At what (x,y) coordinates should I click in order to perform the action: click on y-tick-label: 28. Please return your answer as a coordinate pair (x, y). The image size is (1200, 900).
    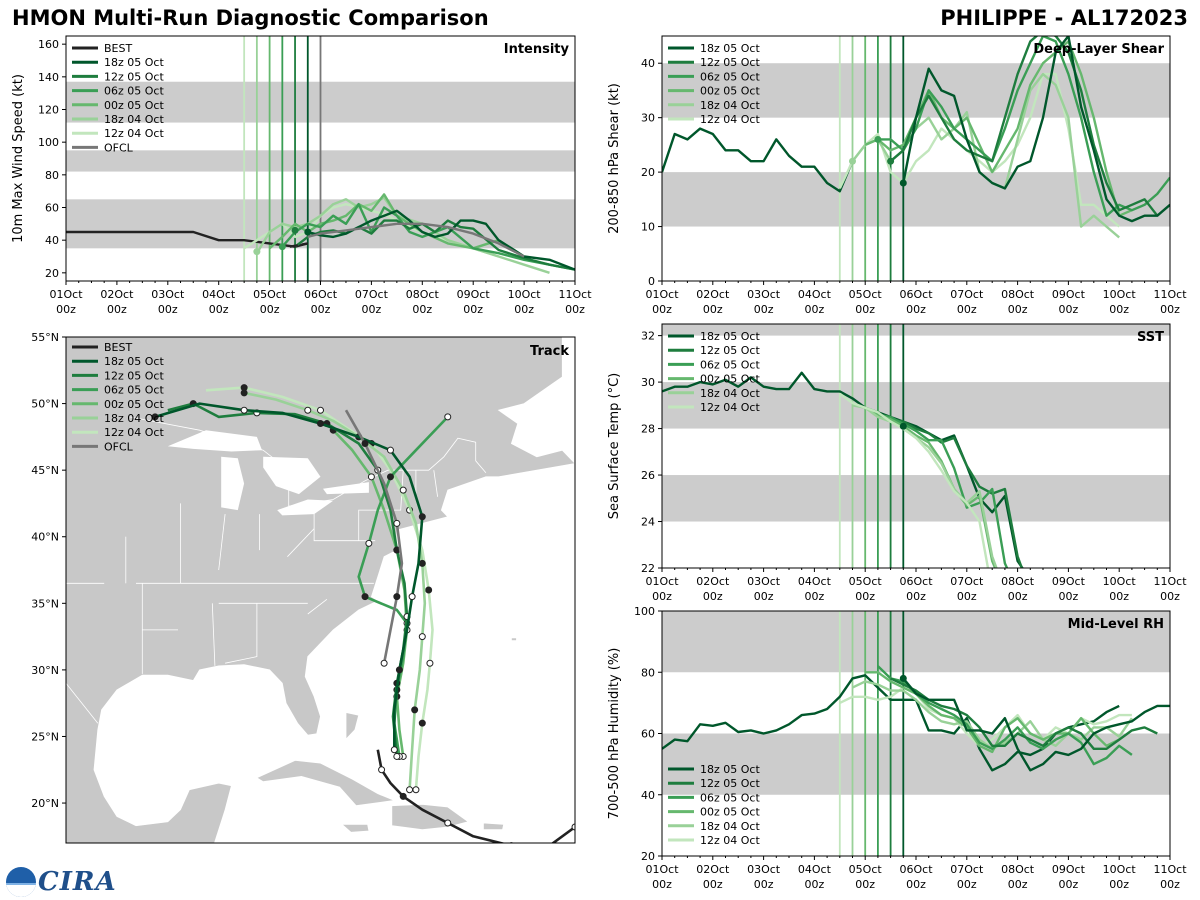
    Looking at the image, I should click on (648, 429).